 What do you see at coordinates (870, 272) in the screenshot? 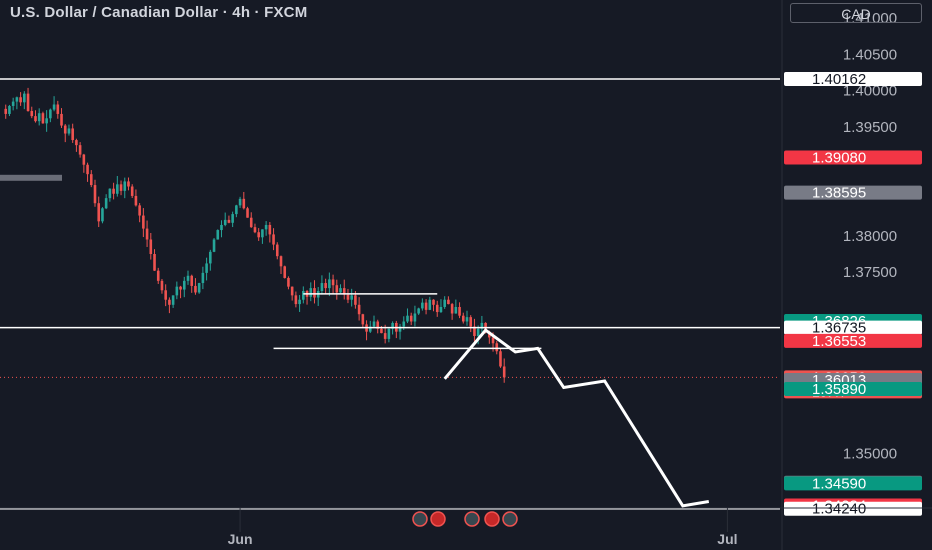
I see `y-tick-label: 1.37500` at bounding box center [870, 272].